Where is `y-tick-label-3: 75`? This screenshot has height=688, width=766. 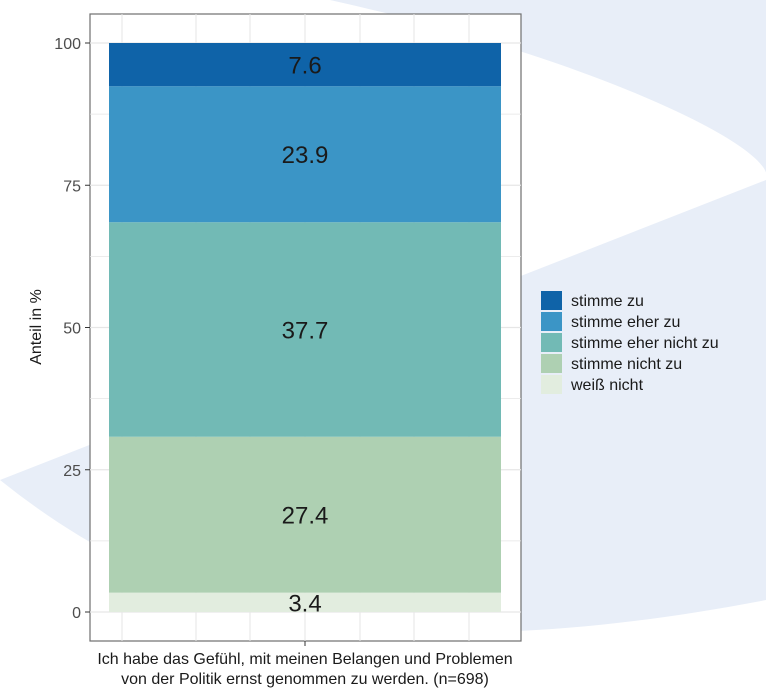 y-tick-label-3: 75 is located at coordinates (72, 186).